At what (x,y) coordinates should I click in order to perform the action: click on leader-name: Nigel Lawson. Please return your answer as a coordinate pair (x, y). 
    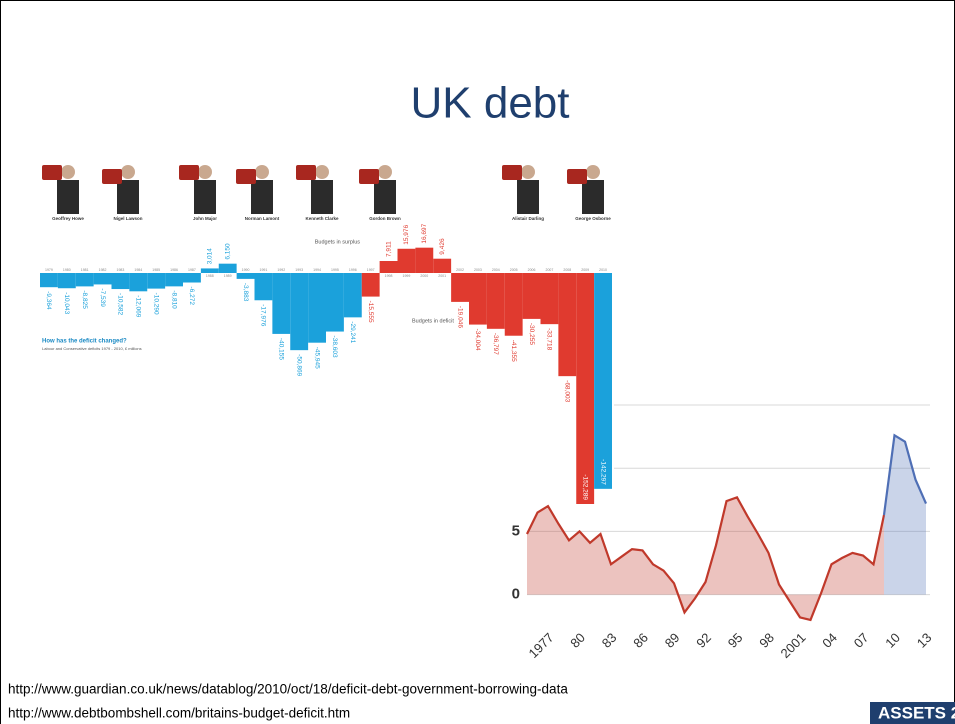
    Looking at the image, I should click on (127, 218).